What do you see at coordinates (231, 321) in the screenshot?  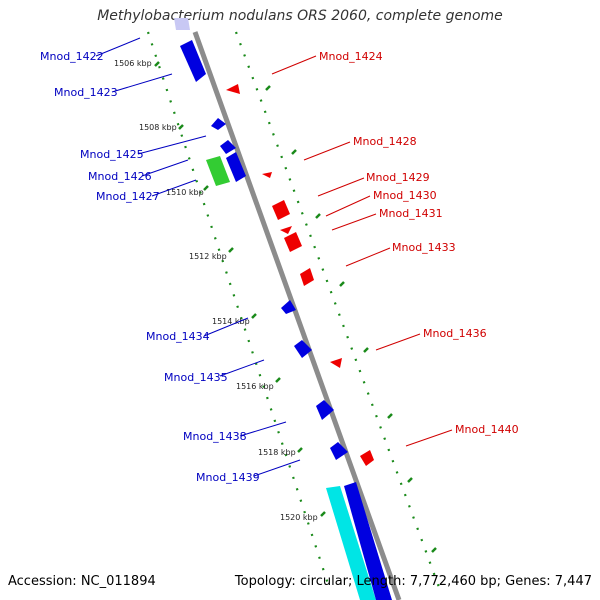 I see `tick-label-1514: 1514 kbp` at bounding box center [231, 321].